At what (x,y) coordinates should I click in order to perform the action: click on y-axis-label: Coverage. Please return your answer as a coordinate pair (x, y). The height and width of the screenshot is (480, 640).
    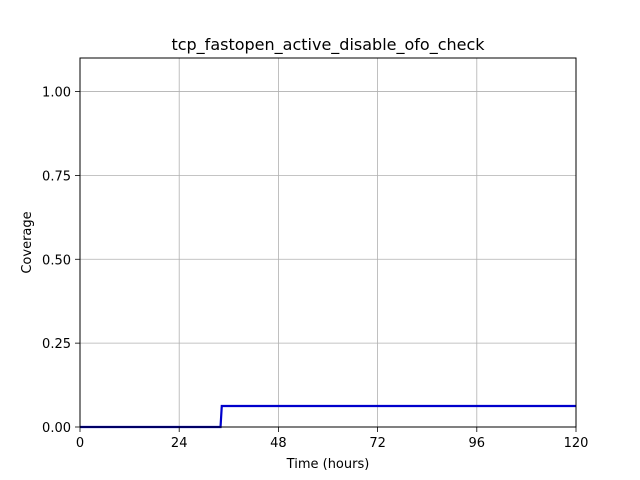
    Looking at the image, I should click on (27, 242).